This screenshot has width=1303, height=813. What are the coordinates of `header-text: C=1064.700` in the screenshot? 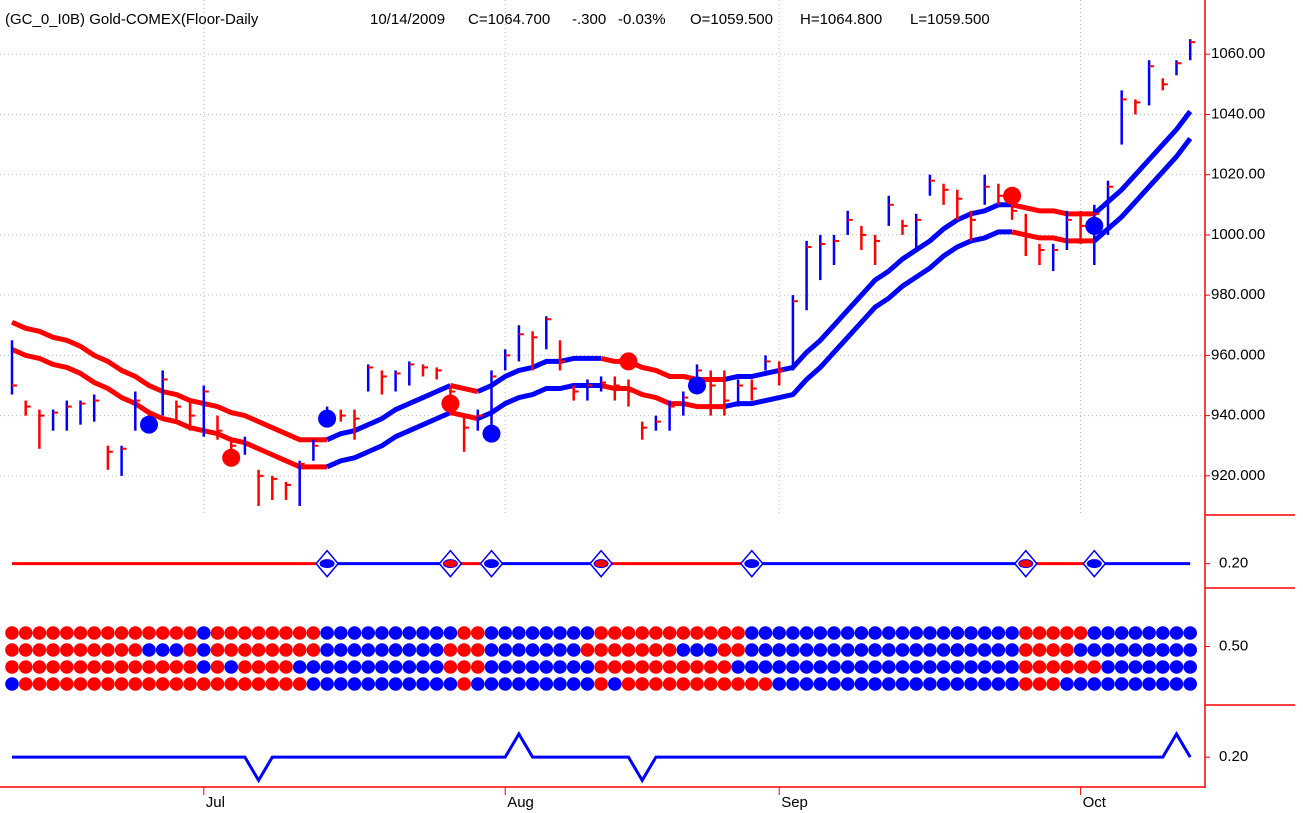 It's located at (509, 19).